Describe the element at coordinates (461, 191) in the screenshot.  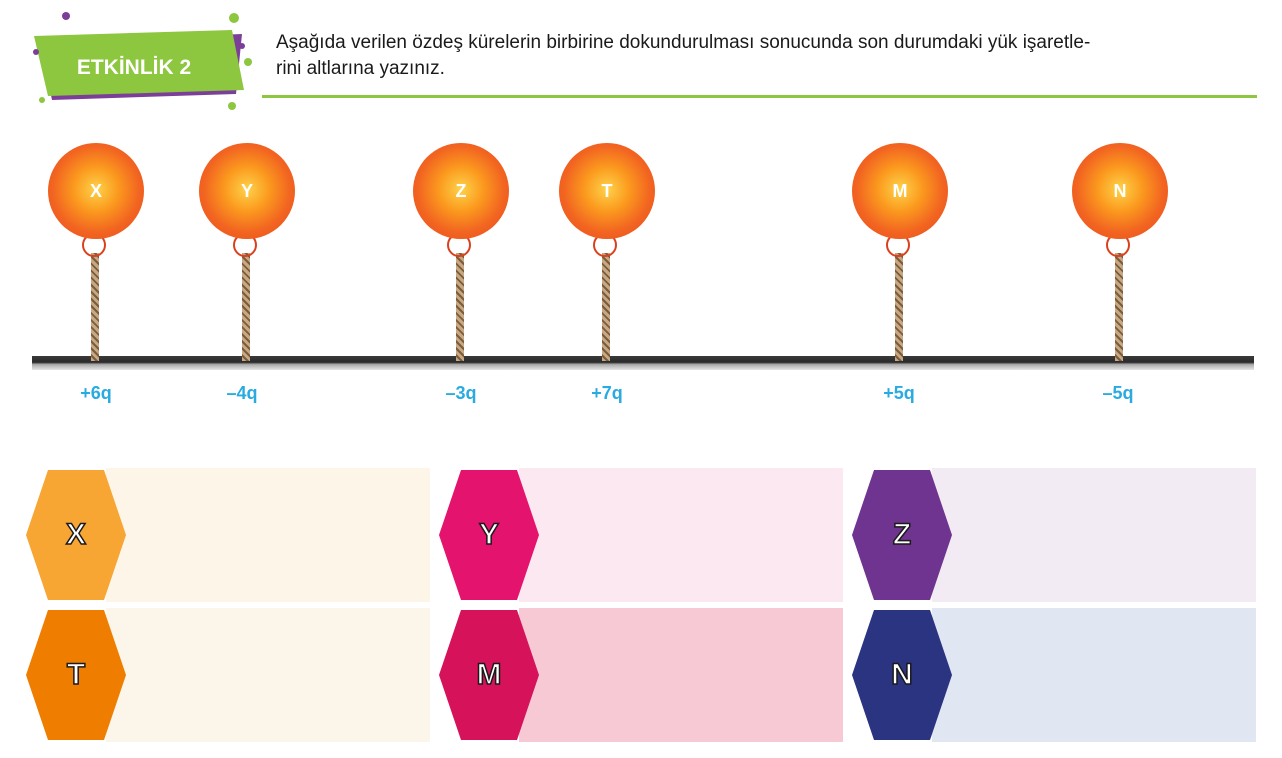
I see `sphere-label: Z` at that location.